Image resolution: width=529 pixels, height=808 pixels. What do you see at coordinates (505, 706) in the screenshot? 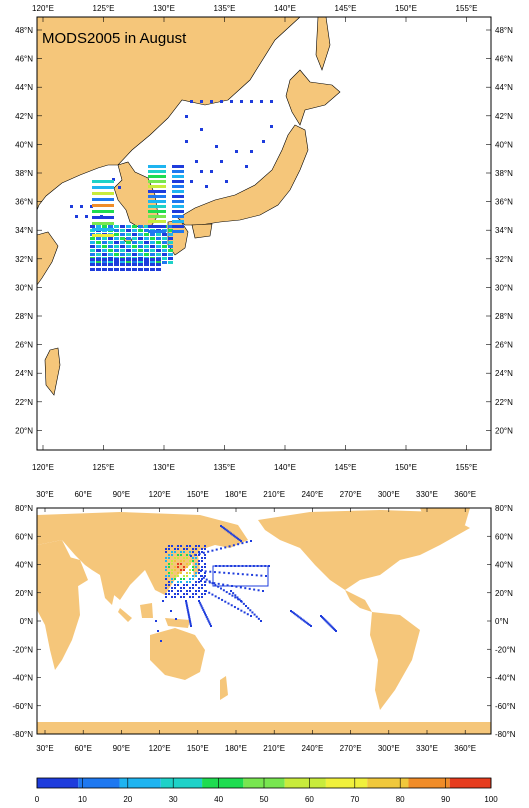
I see `global-lat-label-right: -60°N` at bounding box center [505, 706].